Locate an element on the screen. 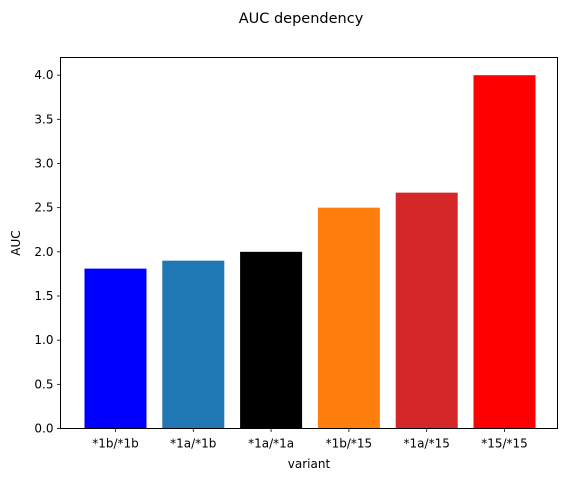  y-axis-ticks: 0.0 0.5 1.0 1.5 2.0 2.5 3.0 3.5 4.0 is located at coordinates (47, 252).